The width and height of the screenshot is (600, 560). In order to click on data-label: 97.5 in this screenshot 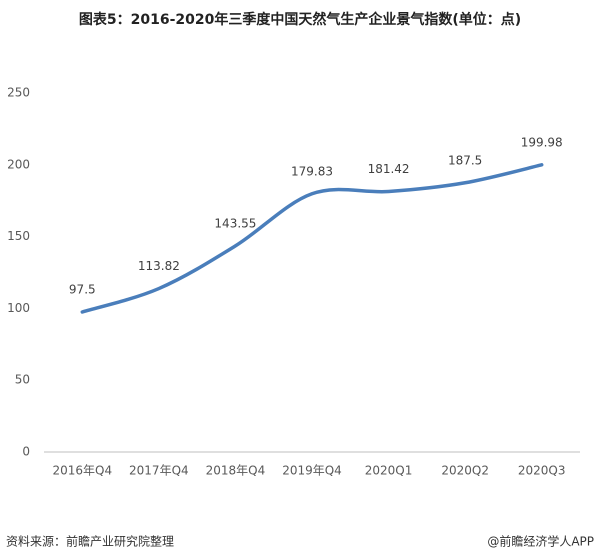, I will do `click(82, 289)`.